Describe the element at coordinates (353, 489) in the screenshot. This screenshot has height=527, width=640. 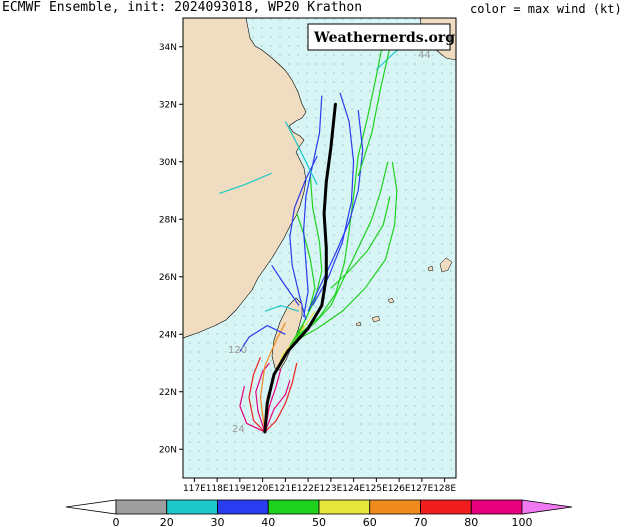
I see `lon-tick-label: 124E` at that location.